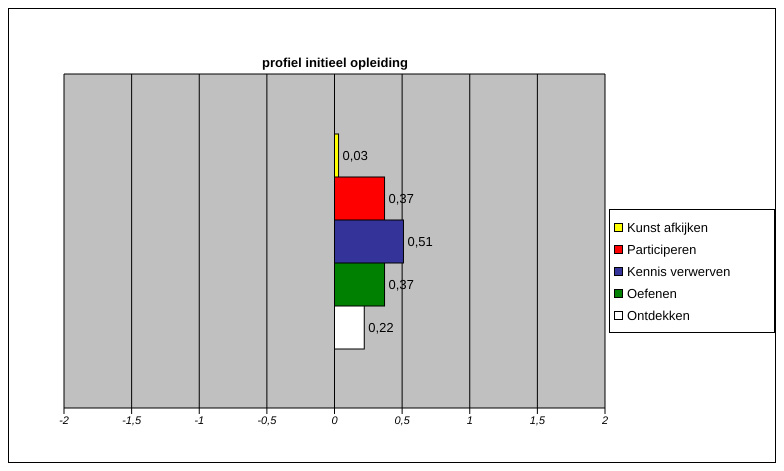 Image resolution: width=784 pixels, height=471 pixels. What do you see at coordinates (604, 420) in the screenshot?
I see `x-tick-label: 2` at bounding box center [604, 420].